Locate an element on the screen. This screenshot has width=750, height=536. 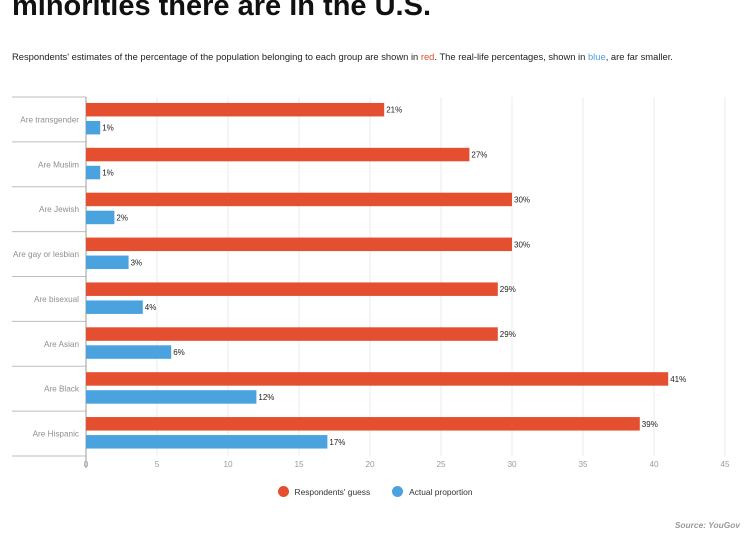
value-label-actual: 2% is located at coordinates (122, 217).